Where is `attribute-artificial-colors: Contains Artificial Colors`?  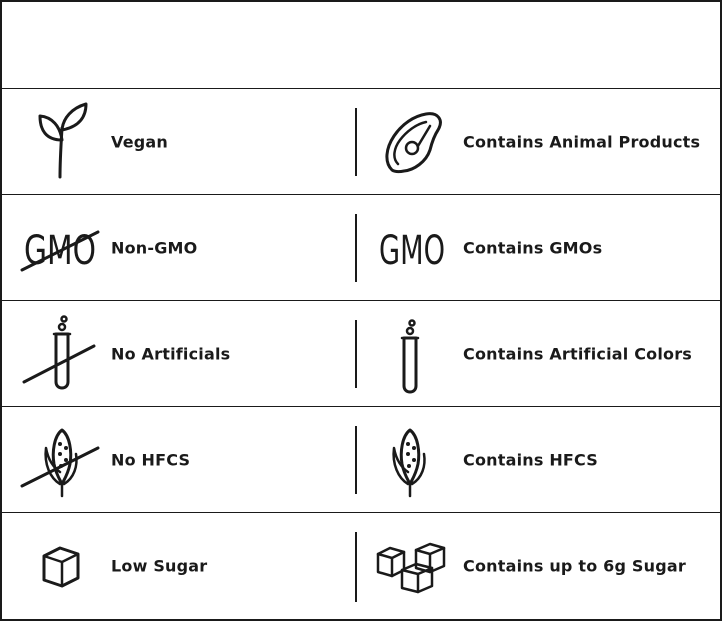 attribute-artificial-colors: Contains Artificial Colors is located at coordinates (539, 353).